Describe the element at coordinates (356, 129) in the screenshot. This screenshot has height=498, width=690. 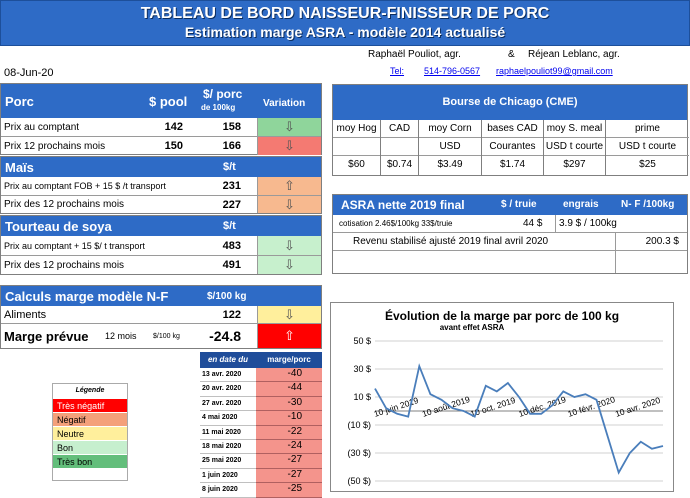
I see `cme-column-head: moy Hog` at that location.